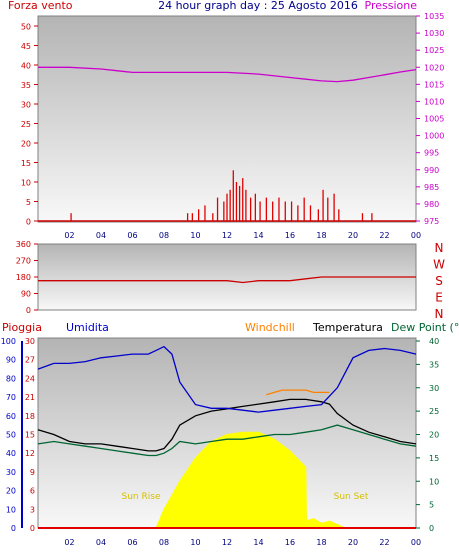  I want to click on wind-y-tick-label: 25, so click(26, 124).